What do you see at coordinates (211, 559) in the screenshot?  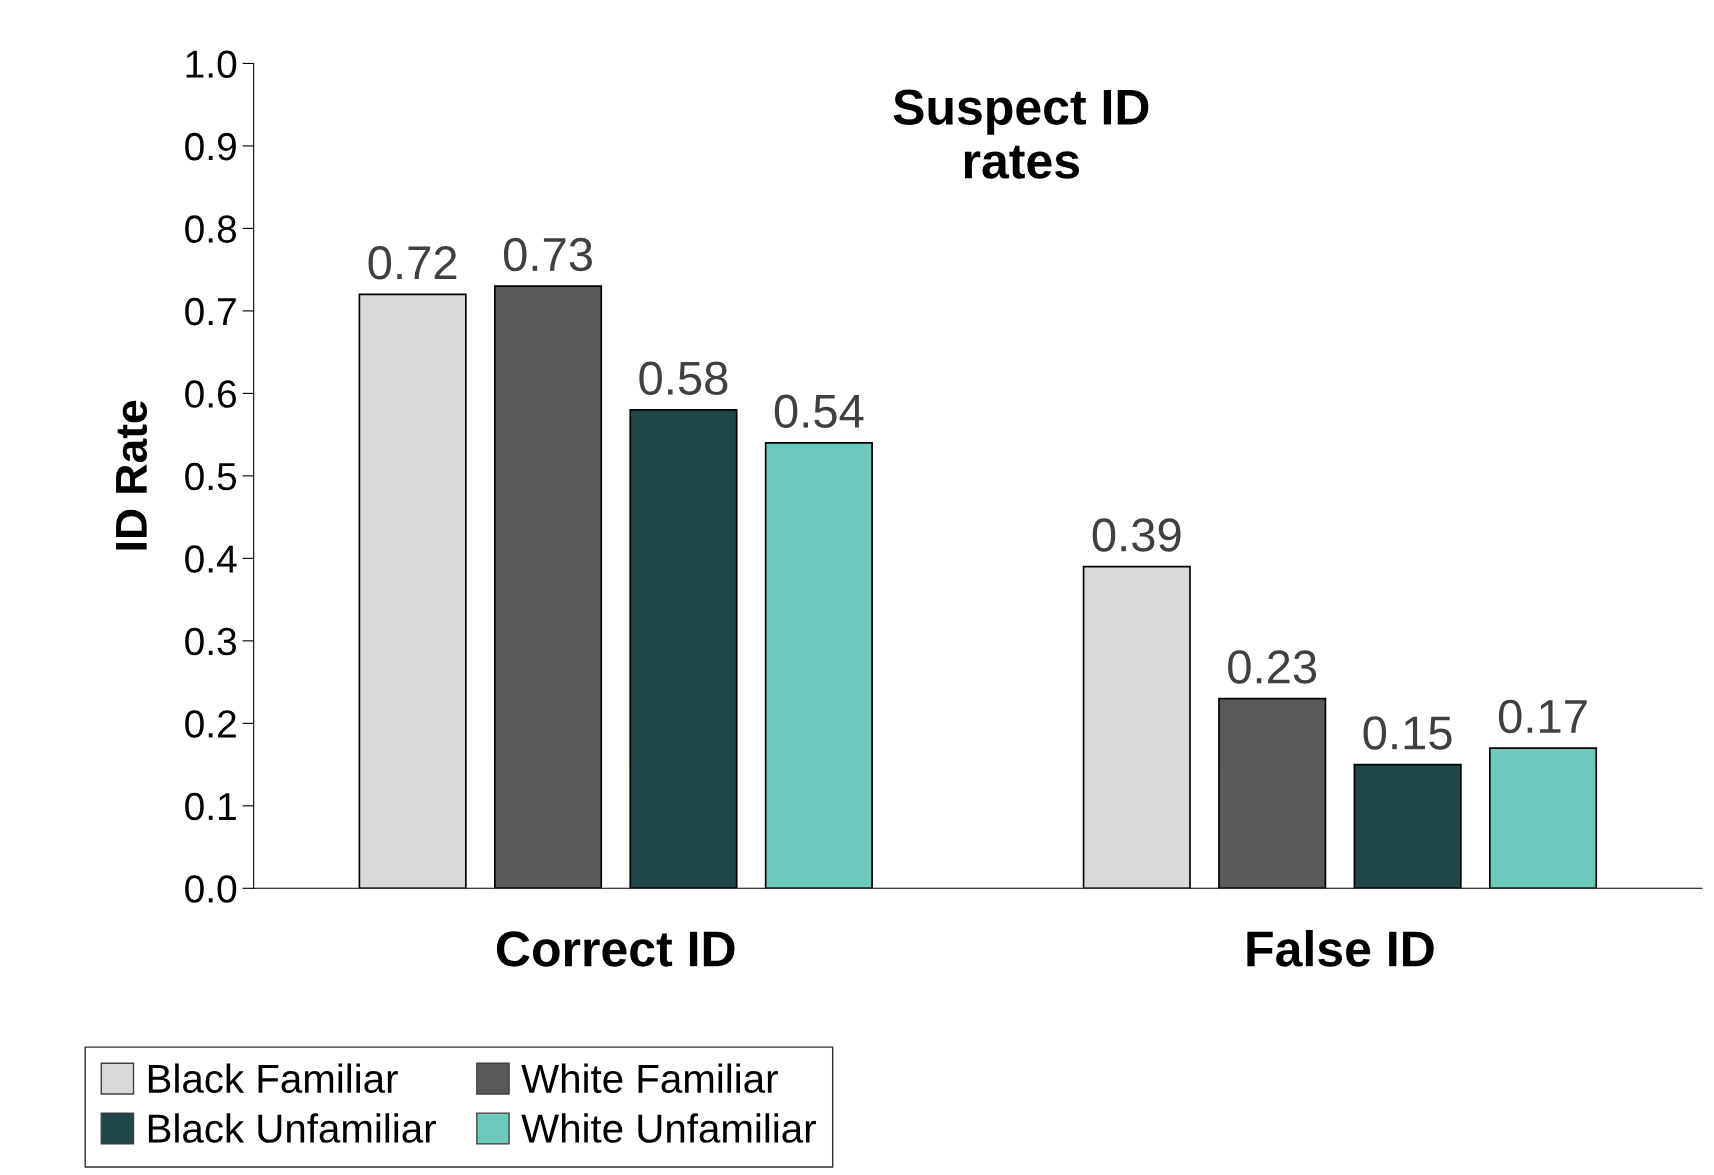 I see `y-tick-label: 0.4` at bounding box center [211, 559].